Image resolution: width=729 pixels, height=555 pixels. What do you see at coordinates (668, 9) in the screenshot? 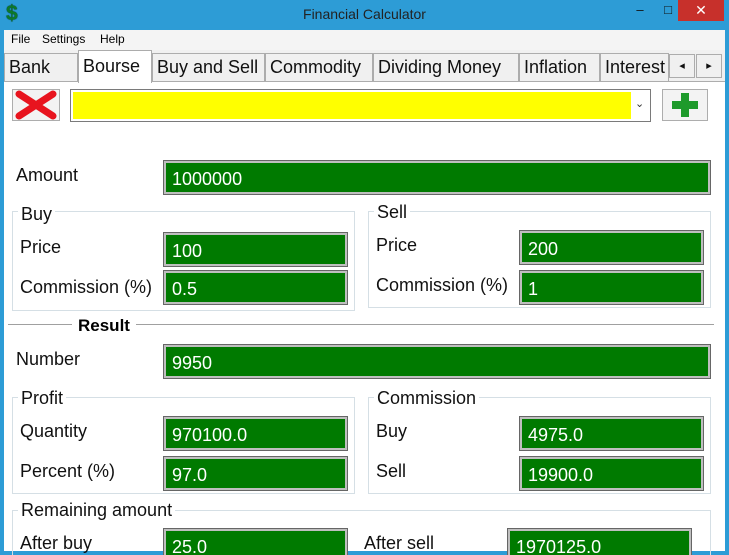
I see `maximize-button: □` at bounding box center [668, 9].